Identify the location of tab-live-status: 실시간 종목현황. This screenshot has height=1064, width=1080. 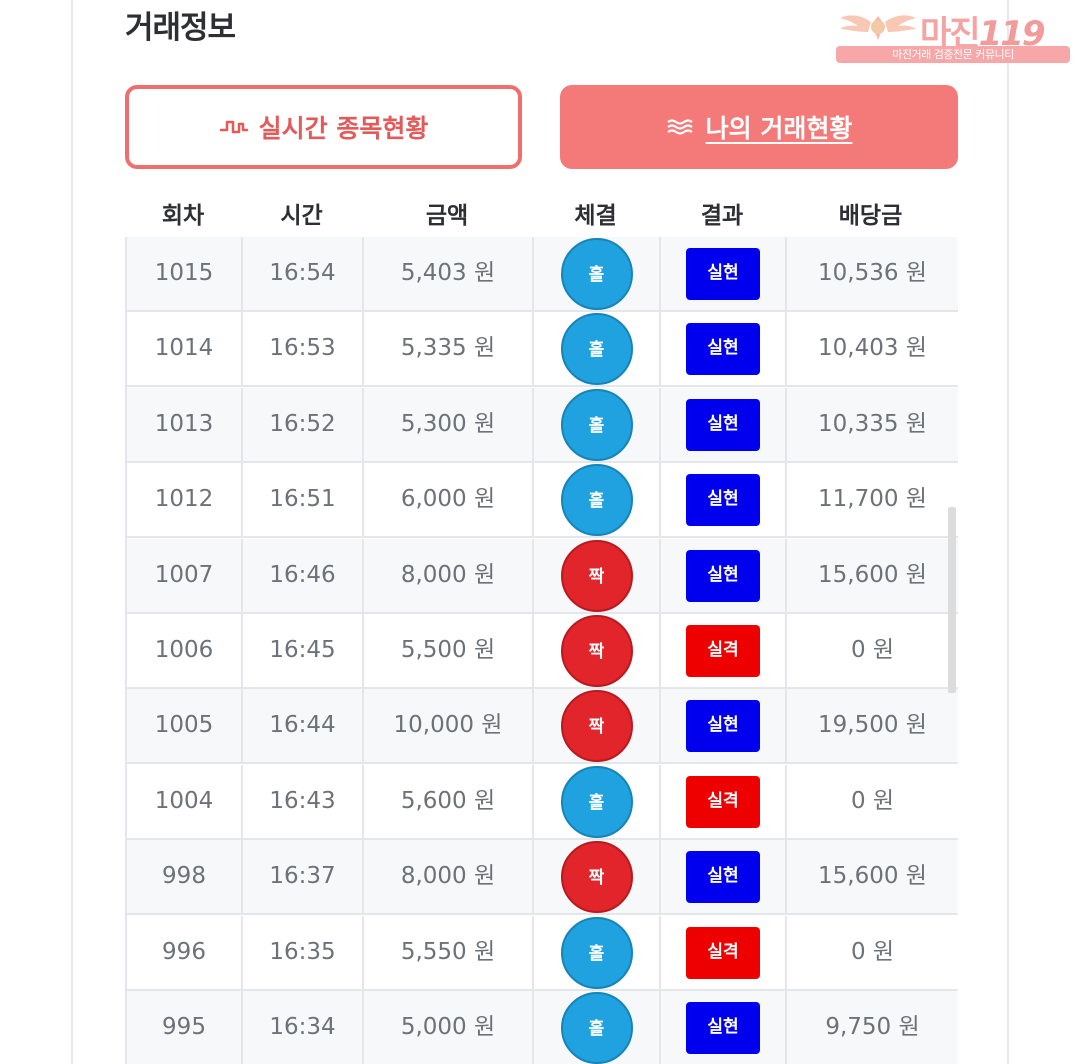
(323, 127).